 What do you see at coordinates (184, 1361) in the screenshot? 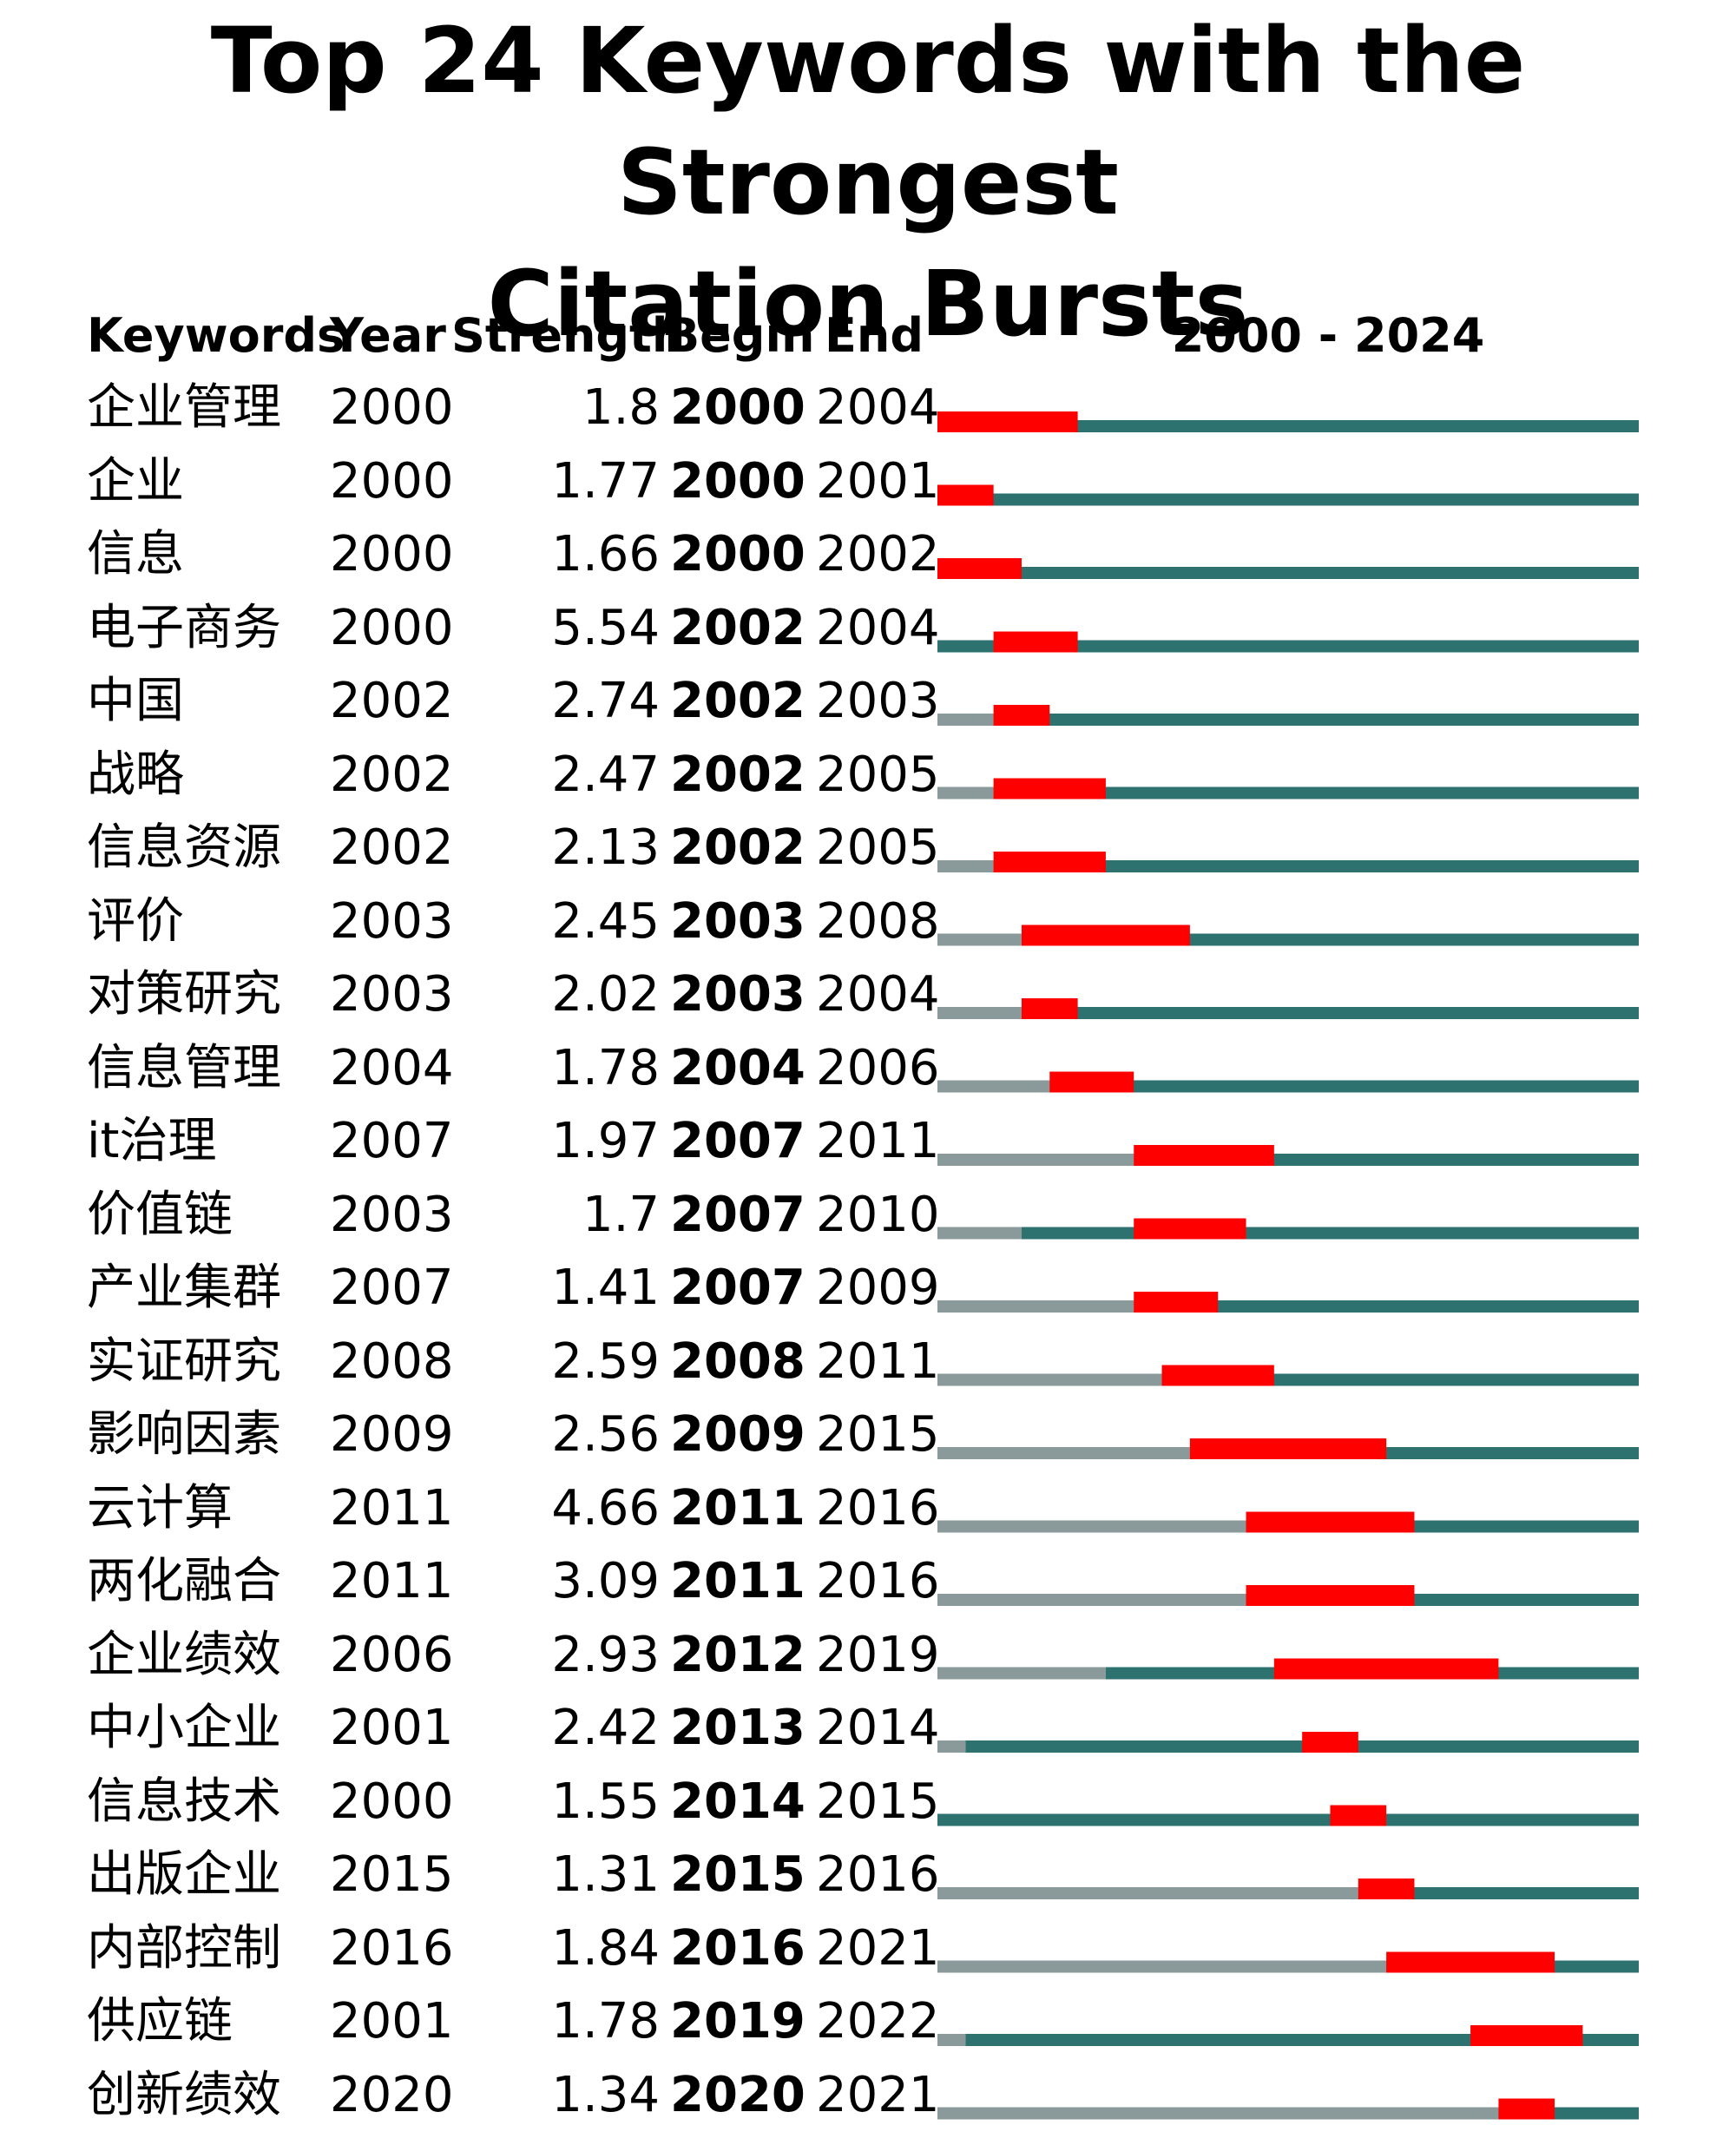
I see `row-keyword: 实证研究` at bounding box center [184, 1361].